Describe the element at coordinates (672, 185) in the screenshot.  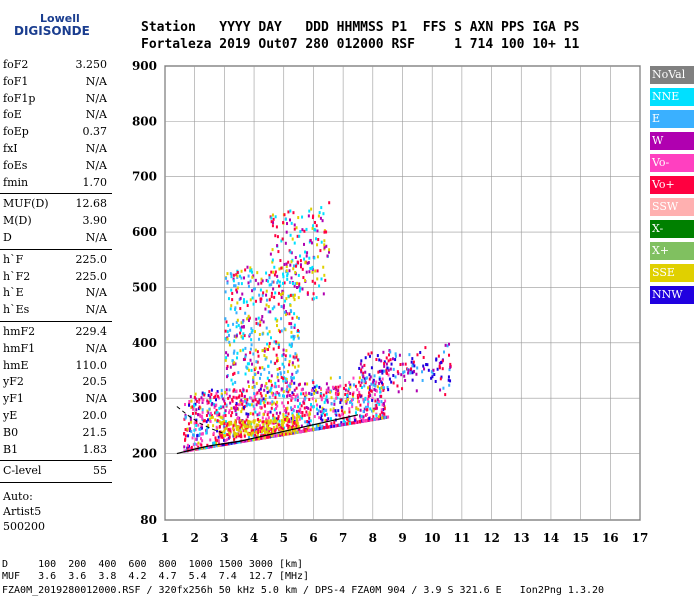
I see `legend-item-vo: Vo+` at that location.